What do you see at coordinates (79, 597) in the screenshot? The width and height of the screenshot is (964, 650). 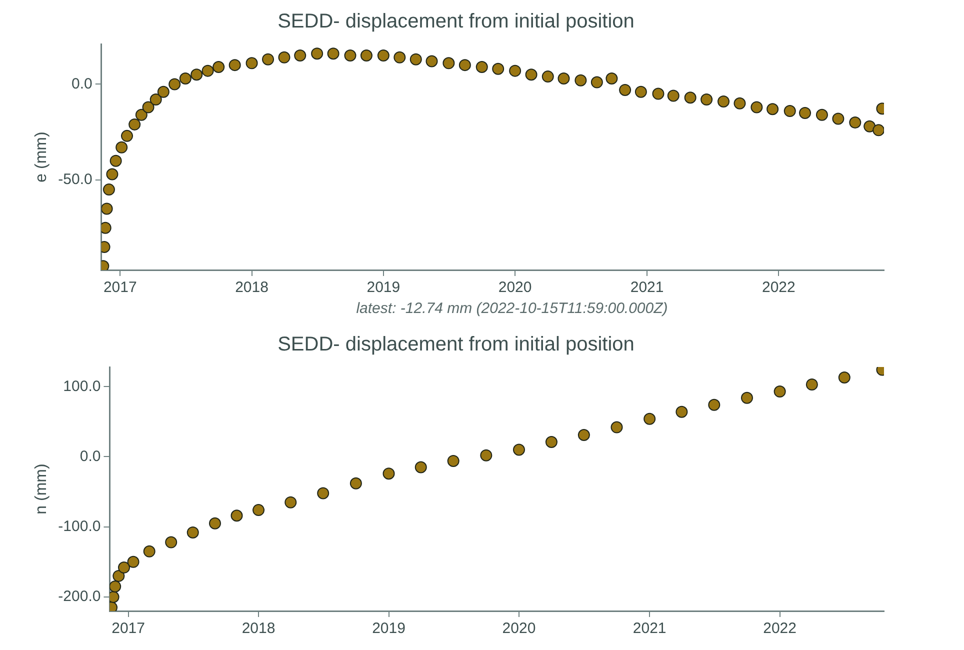 I see `y-tick-label: -200.0` at bounding box center [79, 597].